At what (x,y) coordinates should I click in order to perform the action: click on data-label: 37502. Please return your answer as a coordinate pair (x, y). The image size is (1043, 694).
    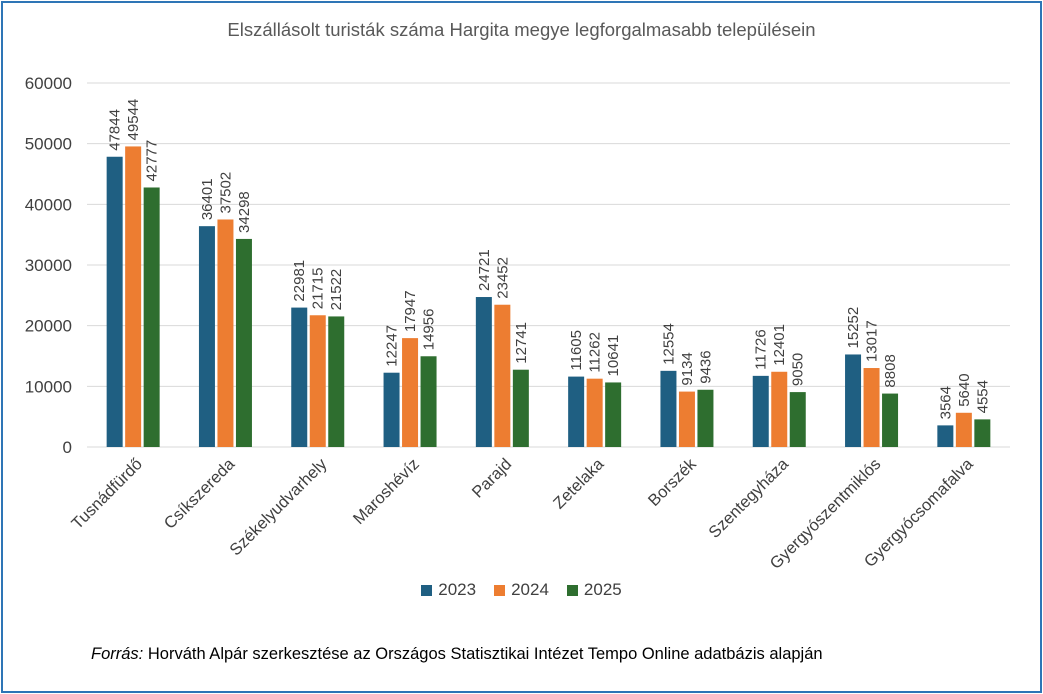
    Looking at the image, I should click on (225, 193).